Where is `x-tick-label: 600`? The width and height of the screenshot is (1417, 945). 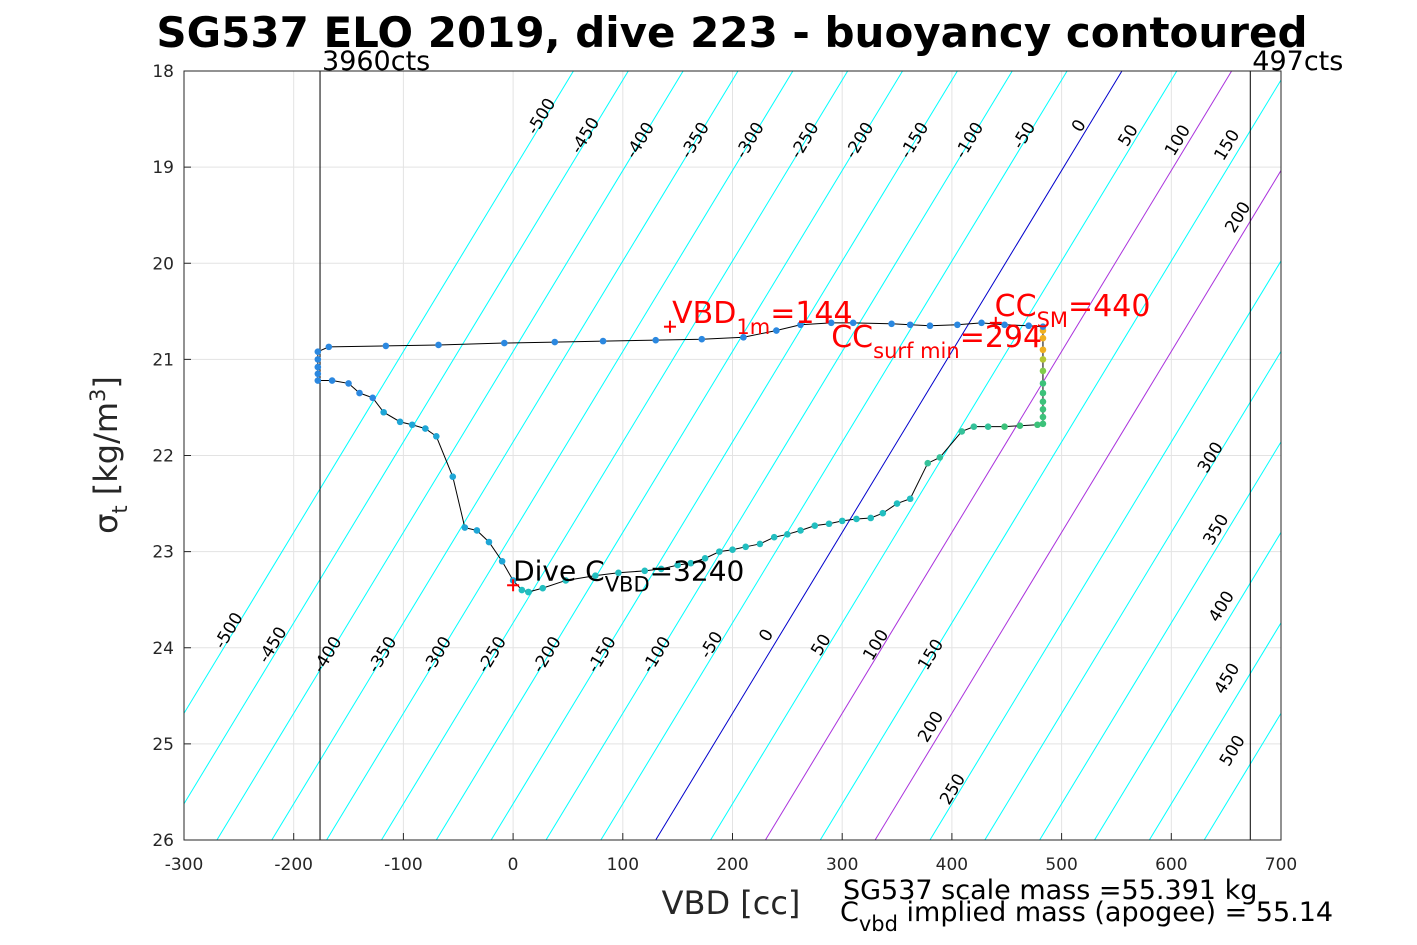
x-tick-label: 600 is located at coordinates (1171, 865).